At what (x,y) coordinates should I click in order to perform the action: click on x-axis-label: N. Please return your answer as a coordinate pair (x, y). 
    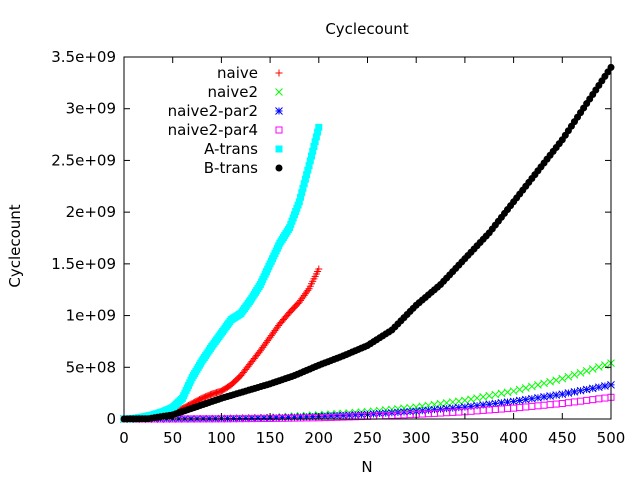
    Looking at the image, I should click on (366, 467).